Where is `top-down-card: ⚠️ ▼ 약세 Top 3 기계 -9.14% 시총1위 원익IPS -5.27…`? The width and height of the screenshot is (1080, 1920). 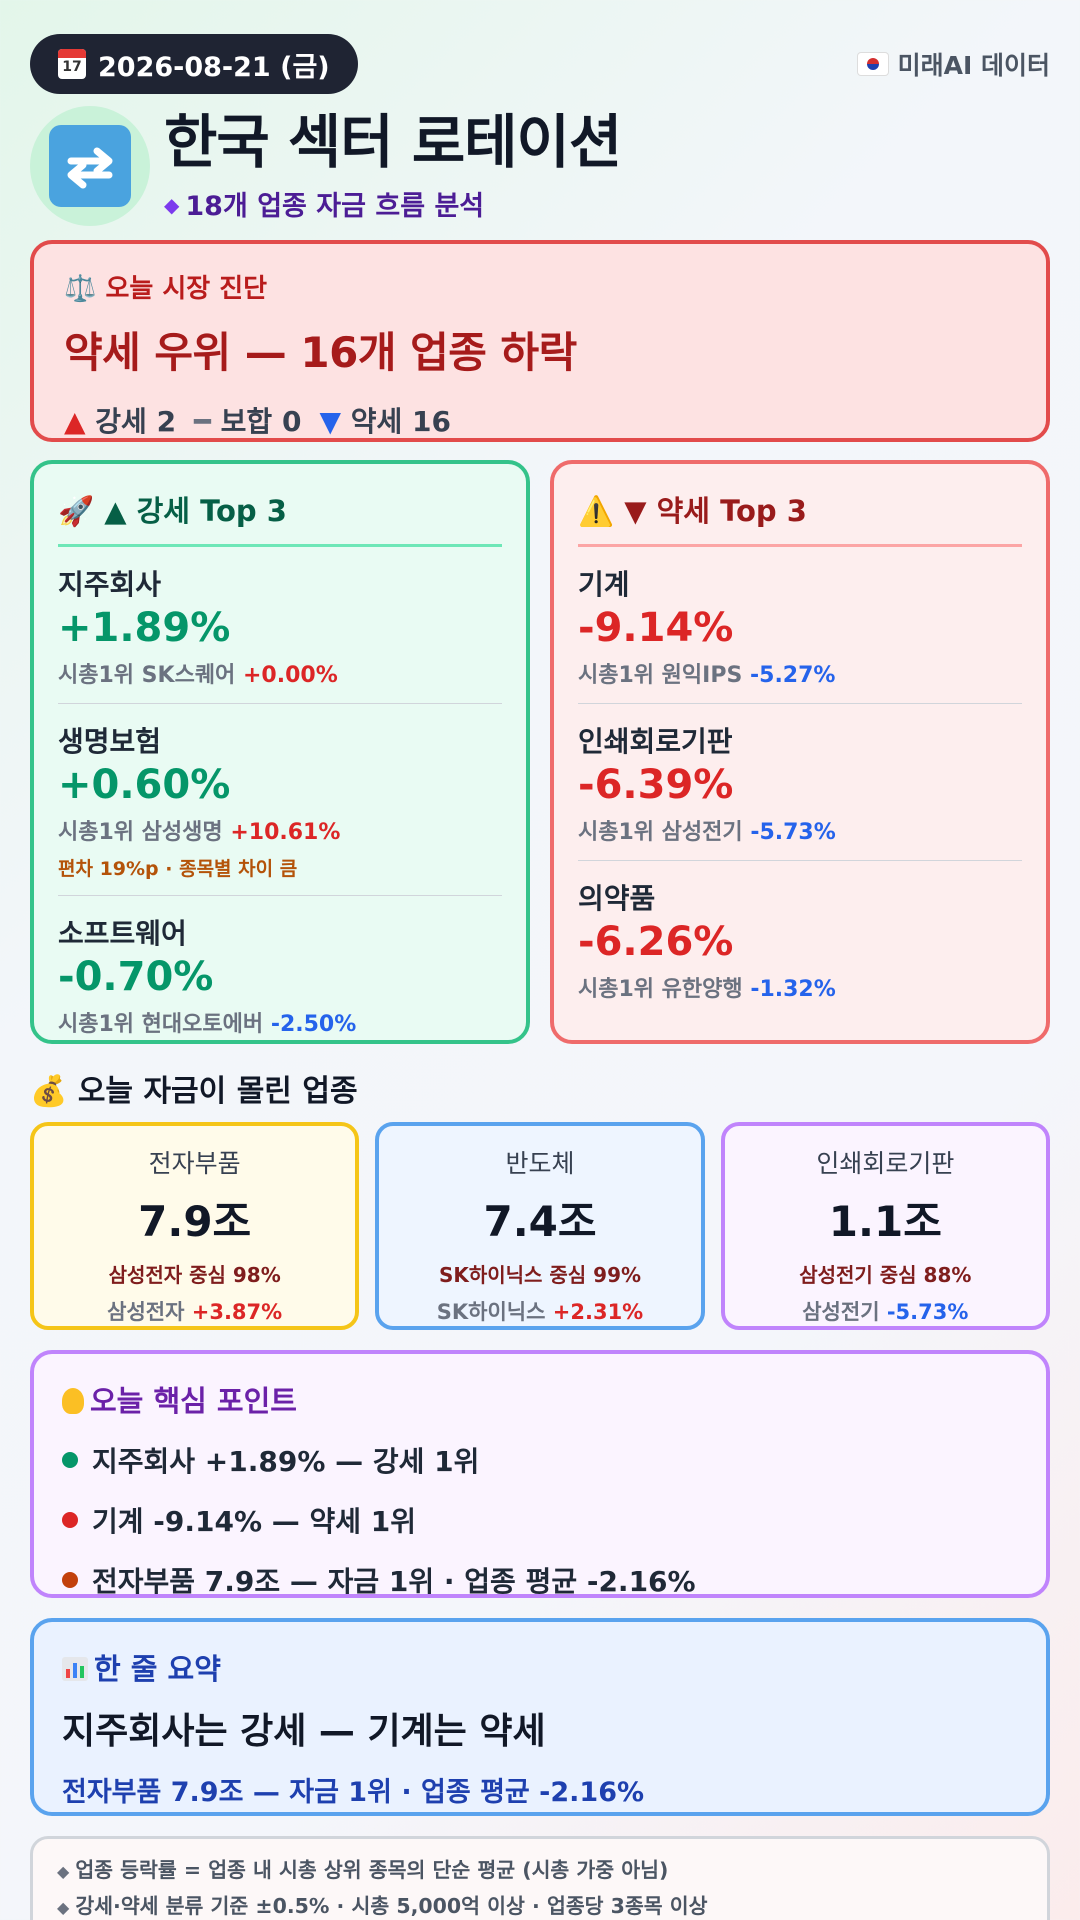 top-down-card: ⚠️ ▼ 약세 Top 3 기계 -9.14% 시총1위 원익IPS -5.27… is located at coordinates (800, 752).